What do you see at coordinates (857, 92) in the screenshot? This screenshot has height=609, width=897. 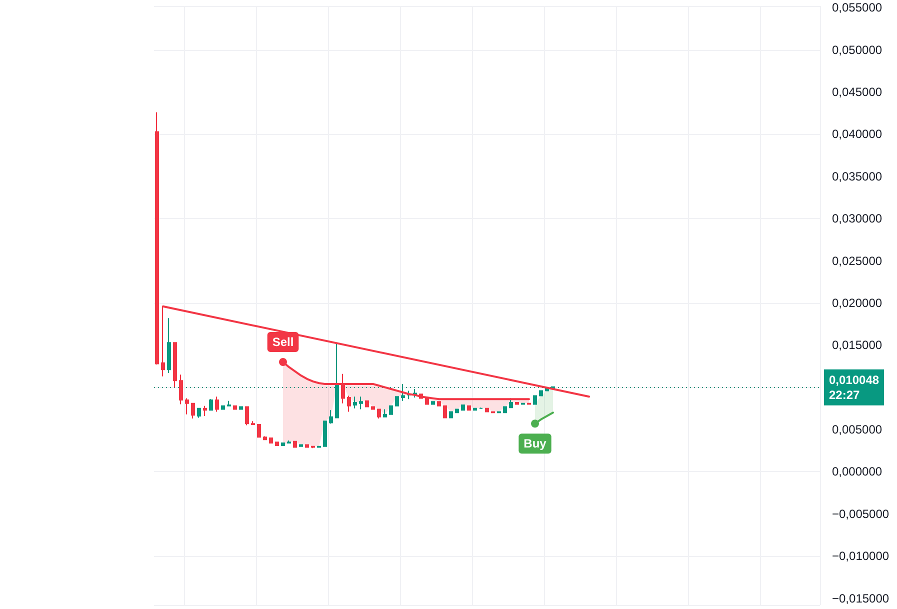 I see `y-tick-label: 0,045000` at bounding box center [857, 92].